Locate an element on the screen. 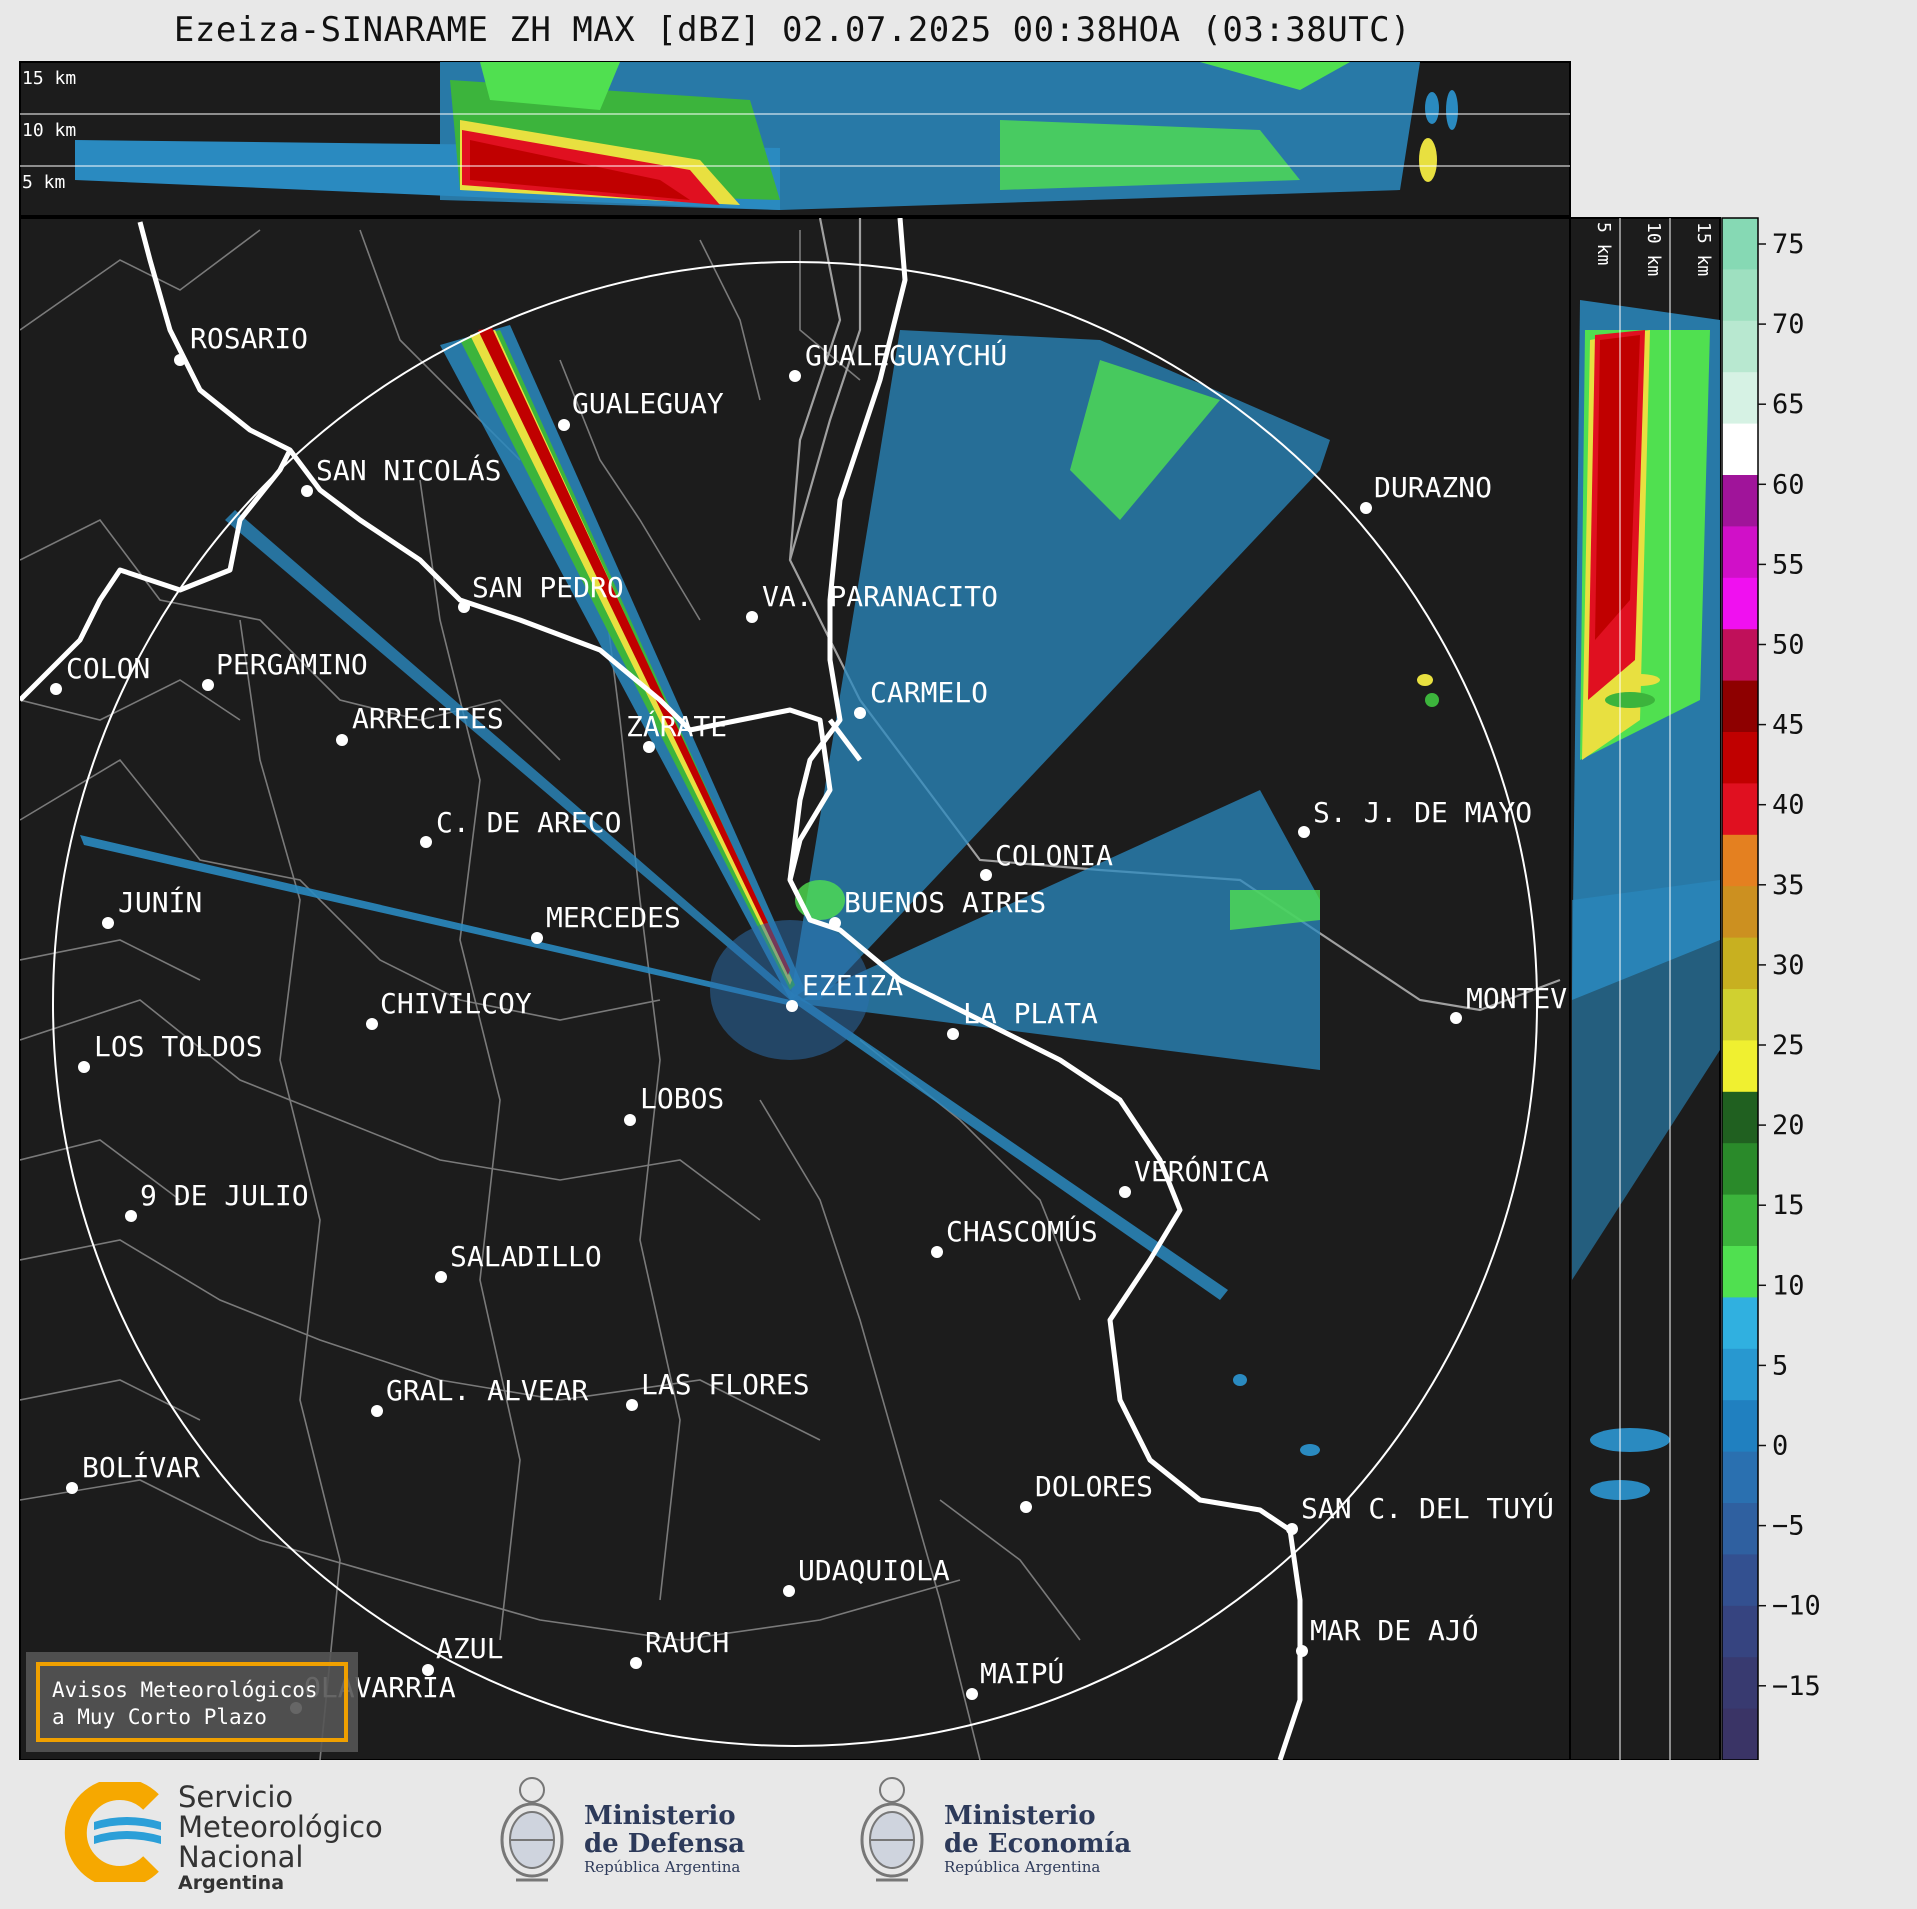 The image size is (1917, 1909). city-label-udaquiola: UDAQUIOLA is located at coordinates (874, 1570).